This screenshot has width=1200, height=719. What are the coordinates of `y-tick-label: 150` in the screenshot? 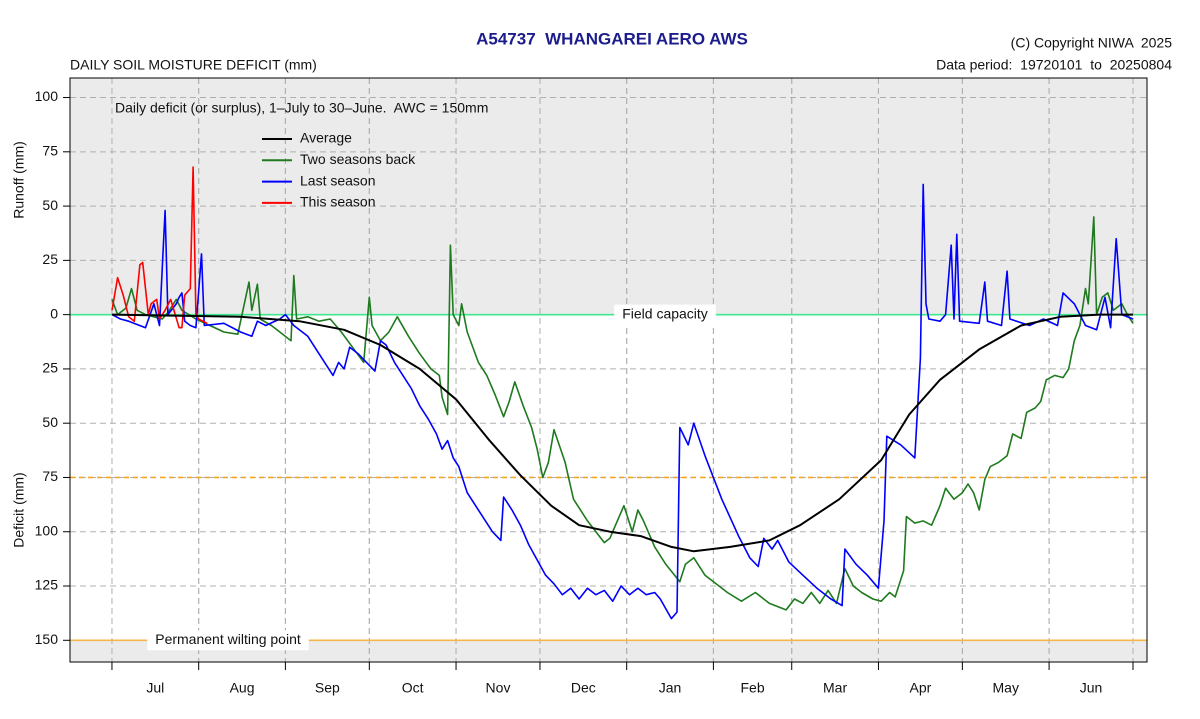 It's located at (47, 639).